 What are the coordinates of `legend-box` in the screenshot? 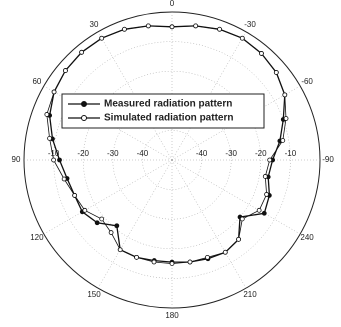 It's located at (163, 111).